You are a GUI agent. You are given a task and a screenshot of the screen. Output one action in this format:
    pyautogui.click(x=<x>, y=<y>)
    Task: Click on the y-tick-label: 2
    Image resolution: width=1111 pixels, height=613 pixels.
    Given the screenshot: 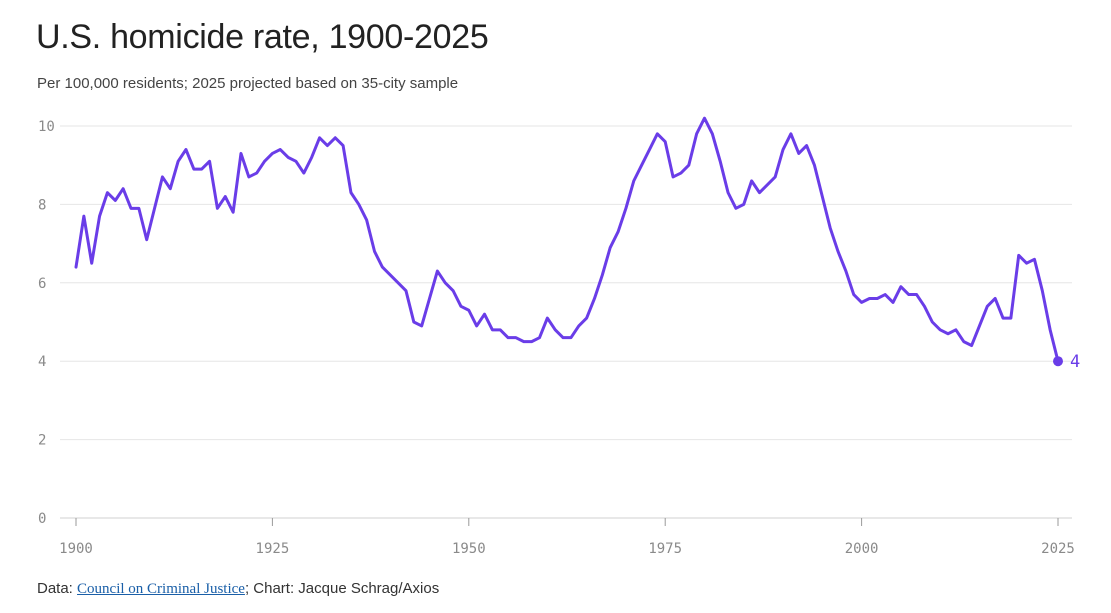 What is the action you would take?
    pyautogui.click(x=42, y=441)
    